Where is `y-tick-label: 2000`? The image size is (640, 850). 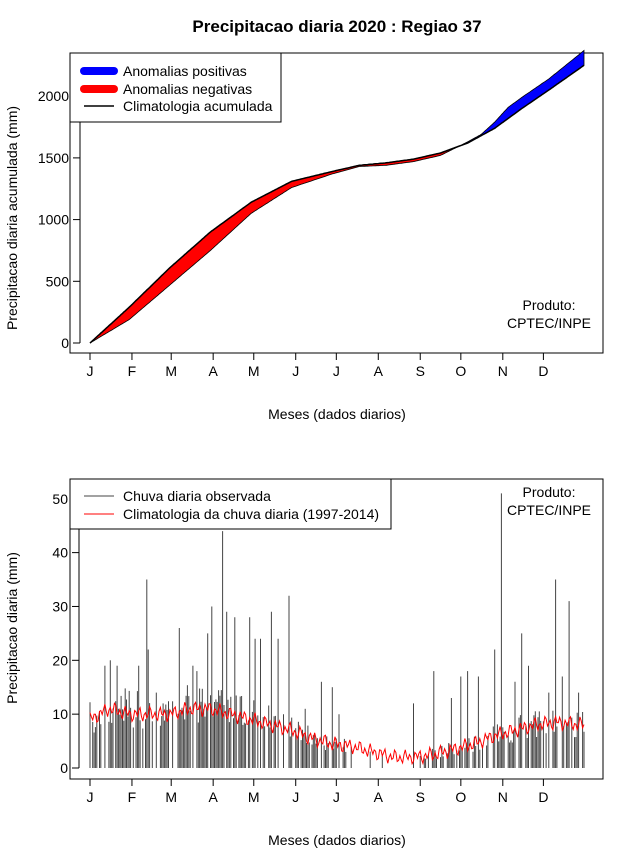 y-tick-label: 2000 is located at coordinates (53, 96).